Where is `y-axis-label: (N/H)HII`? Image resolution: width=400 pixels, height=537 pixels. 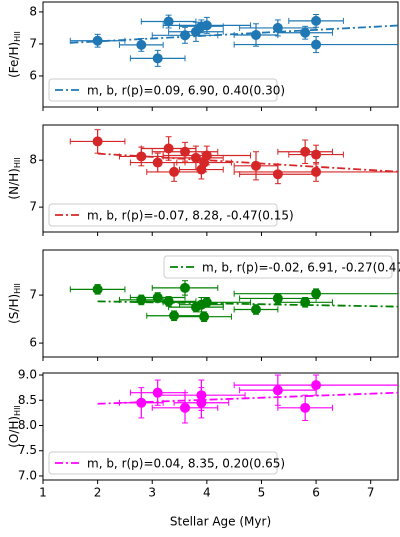
y-axis-label: (N/H)HII is located at coordinates (14, 178).